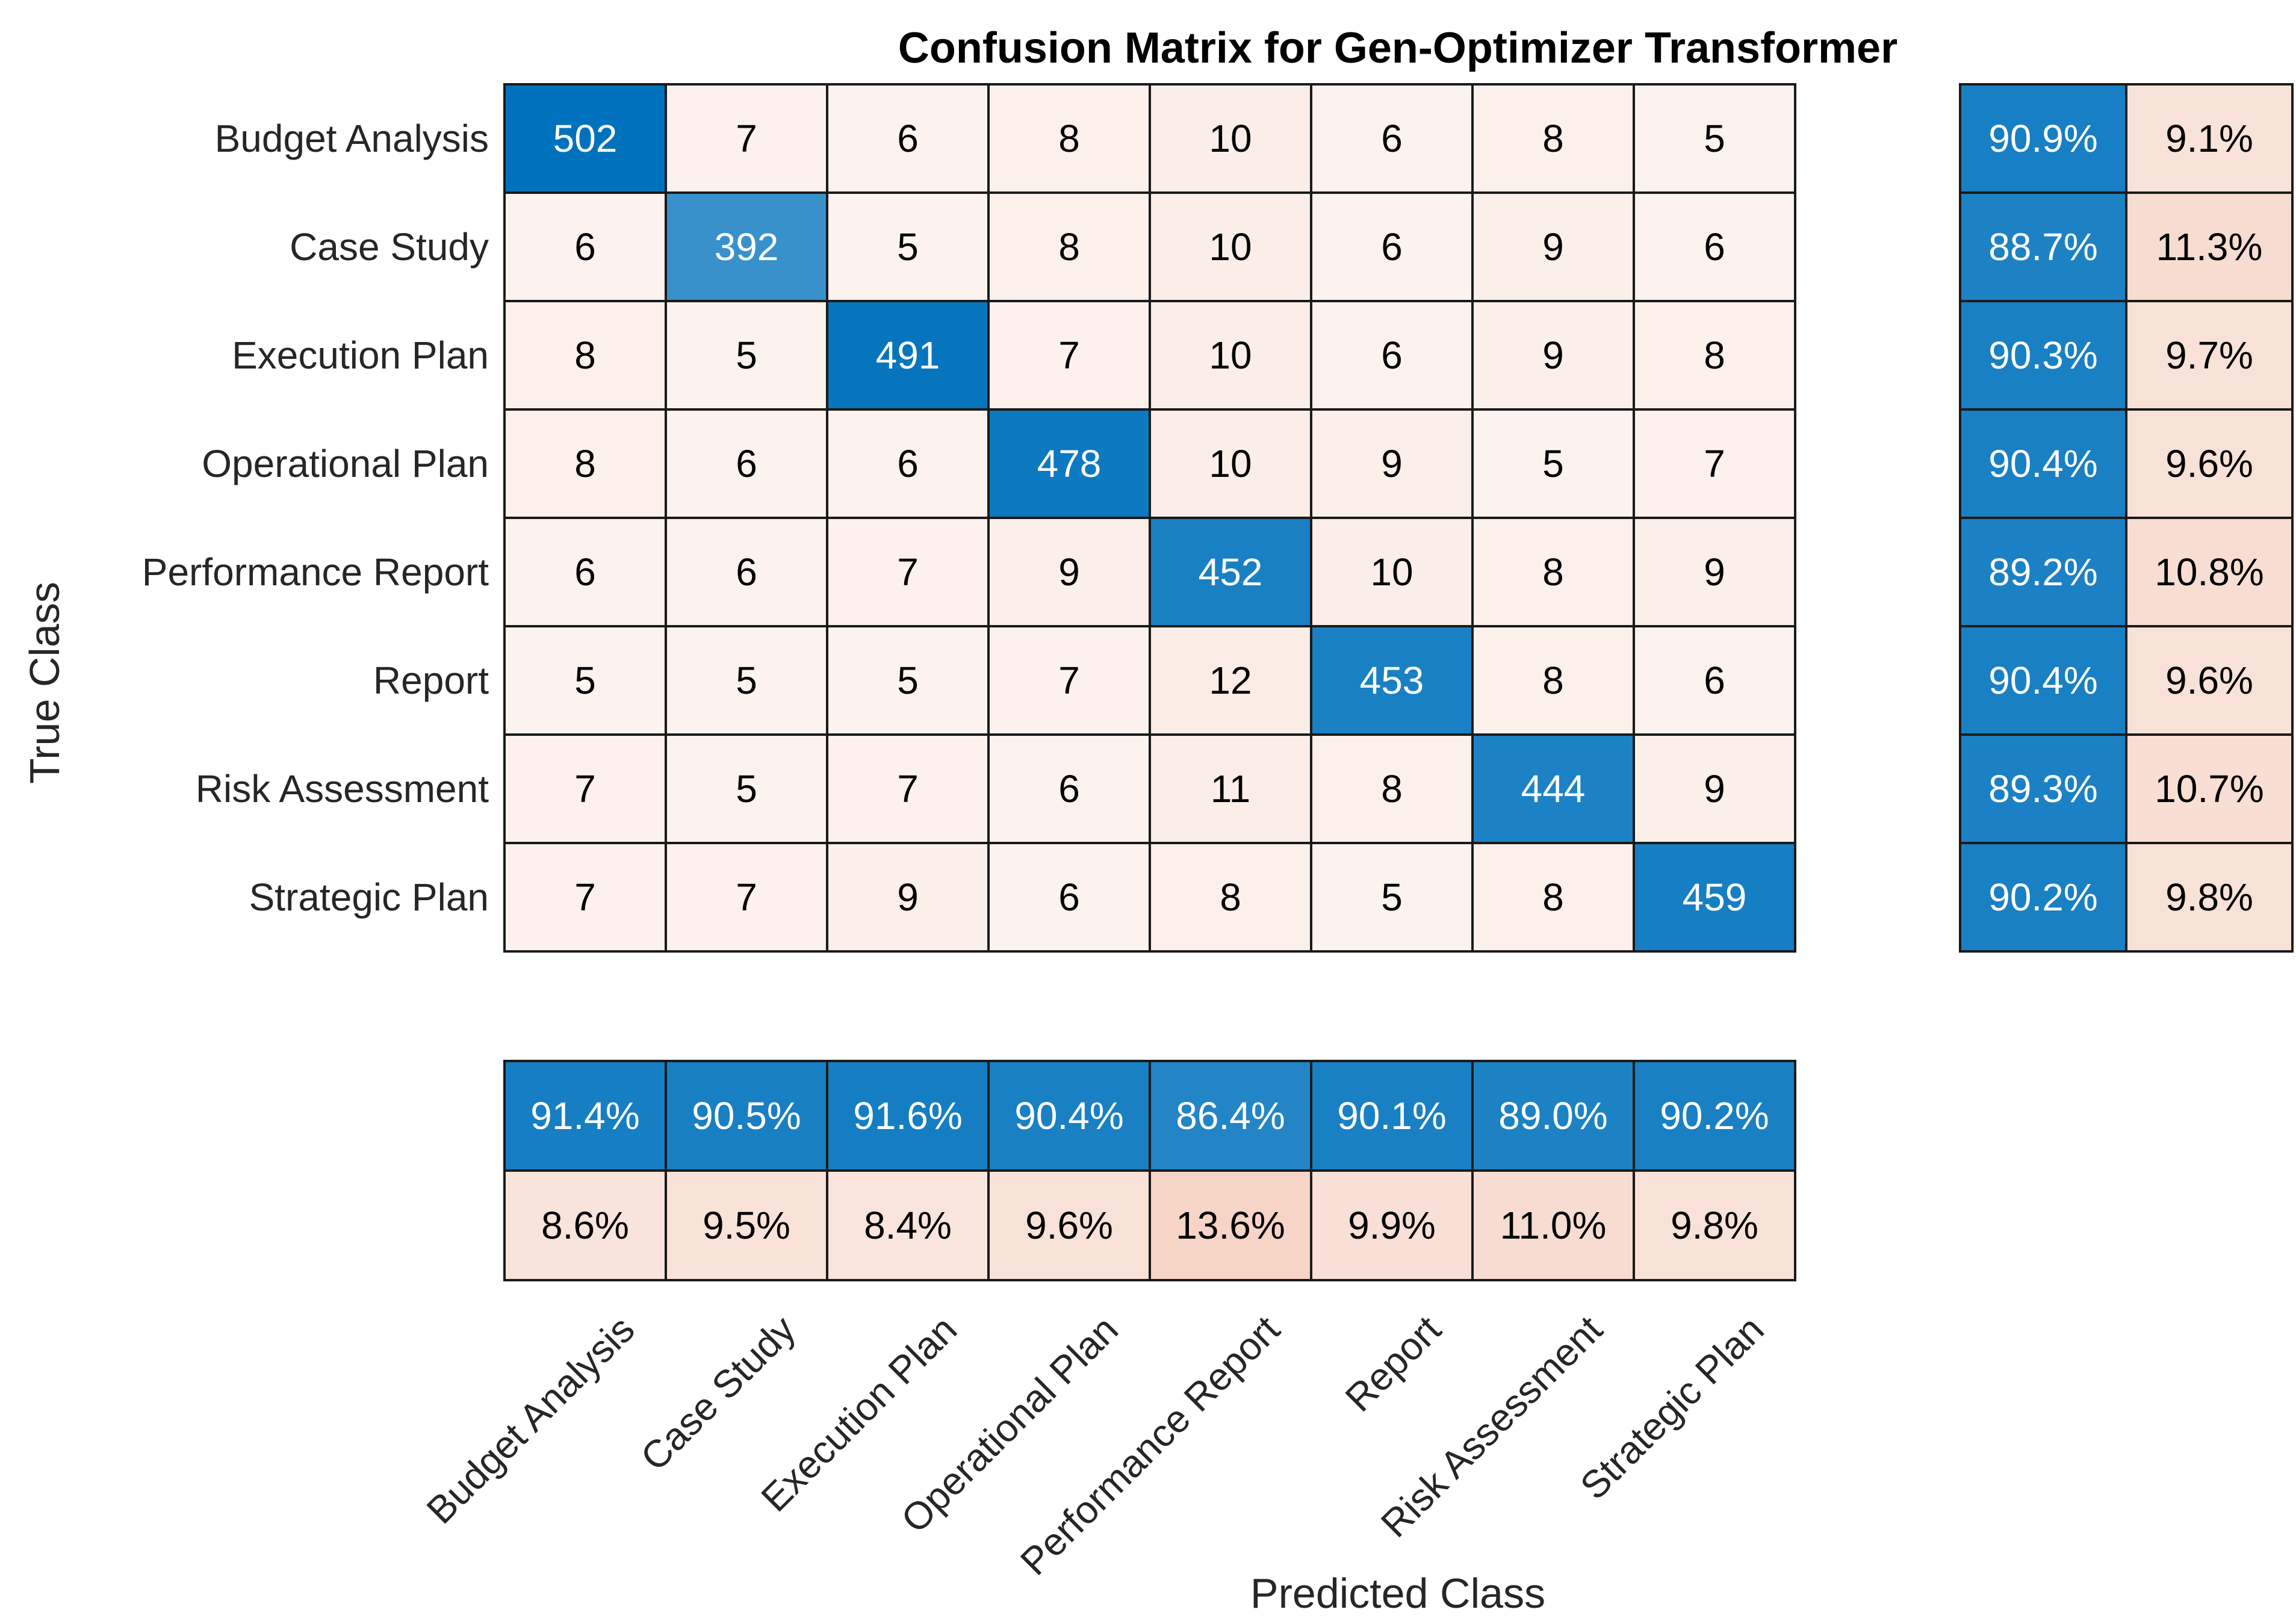 The width and height of the screenshot is (2296, 1624). What do you see at coordinates (746, 1226) in the screenshot?
I see `col-summary-incorrect-cell: 9.5%` at bounding box center [746, 1226].